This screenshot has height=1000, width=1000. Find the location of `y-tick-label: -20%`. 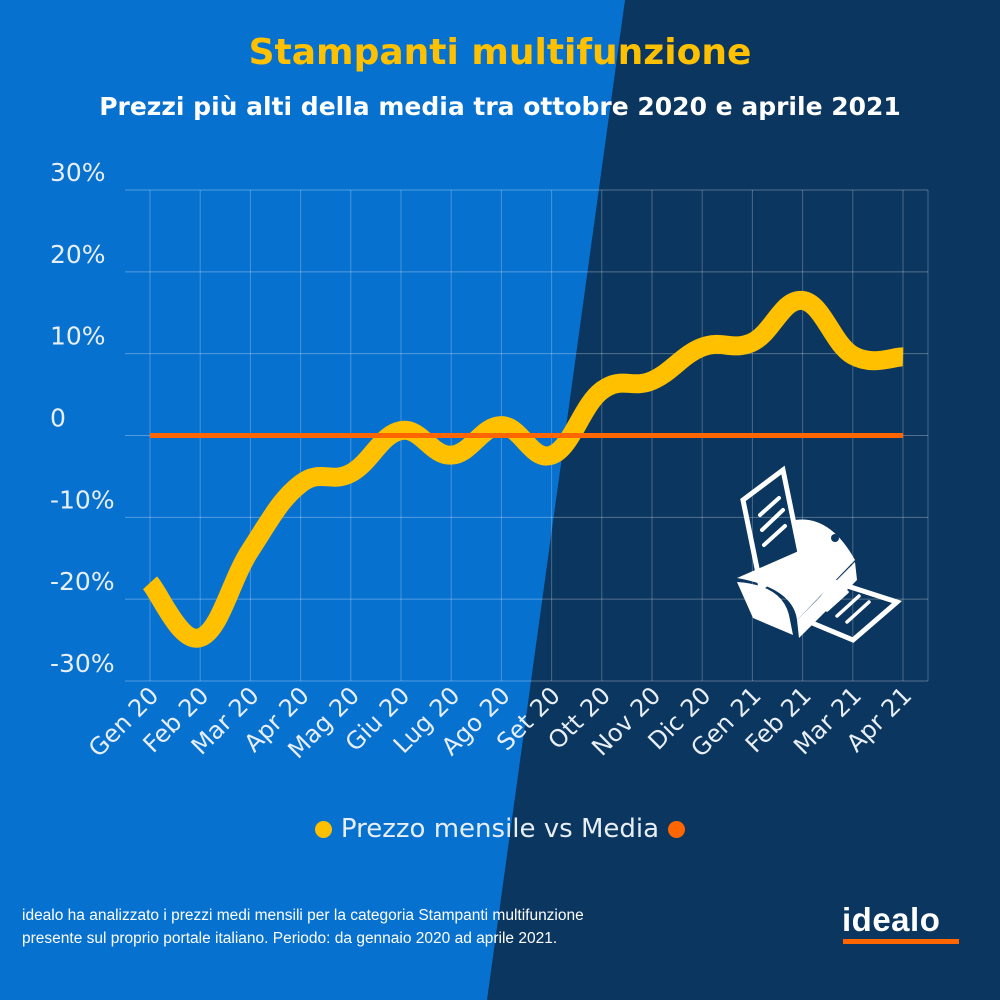

y-tick-label: -20% is located at coordinates (82, 581).